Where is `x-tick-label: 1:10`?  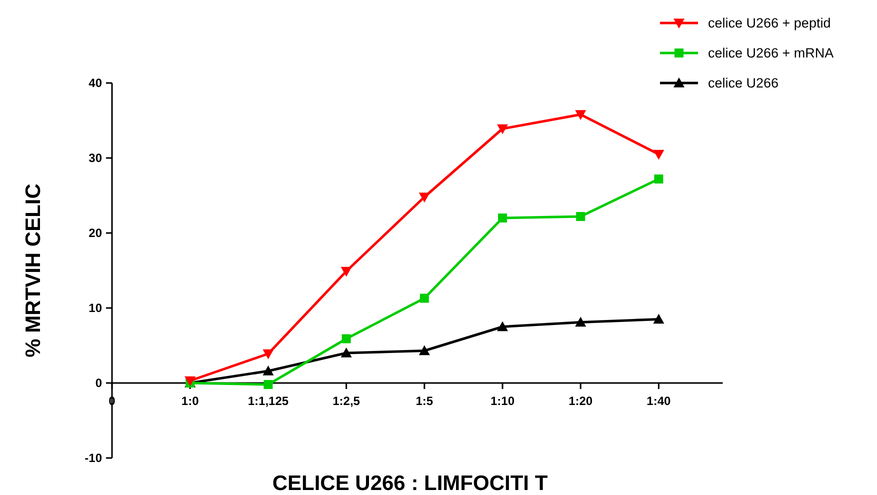 x-tick-label: 1:10 is located at coordinates (502, 401).